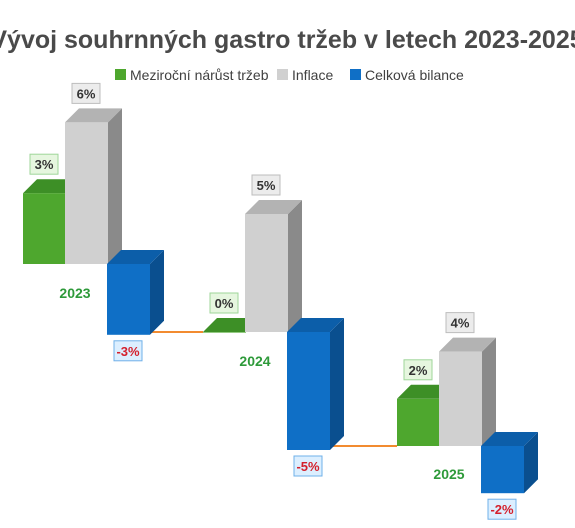 This screenshot has height=528, width=575. What do you see at coordinates (93, 115) in the screenshot?
I see `bar-top-inflace-2023` at bounding box center [93, 115].